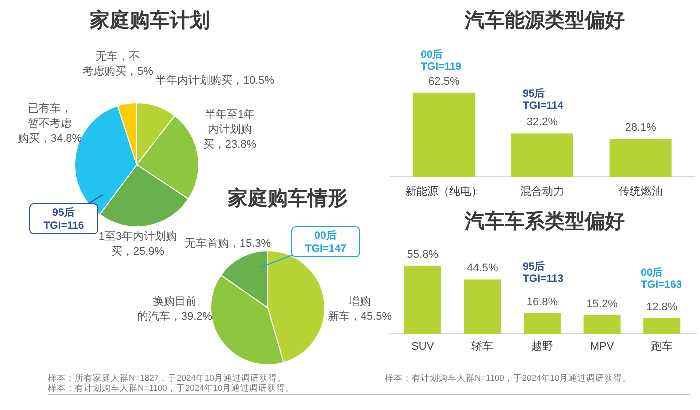 This screenshot has width=700, height=410. Describe the element at coordinates (662, 346) in the screenshot. I see `x-tick-label: 跑车` at that location.